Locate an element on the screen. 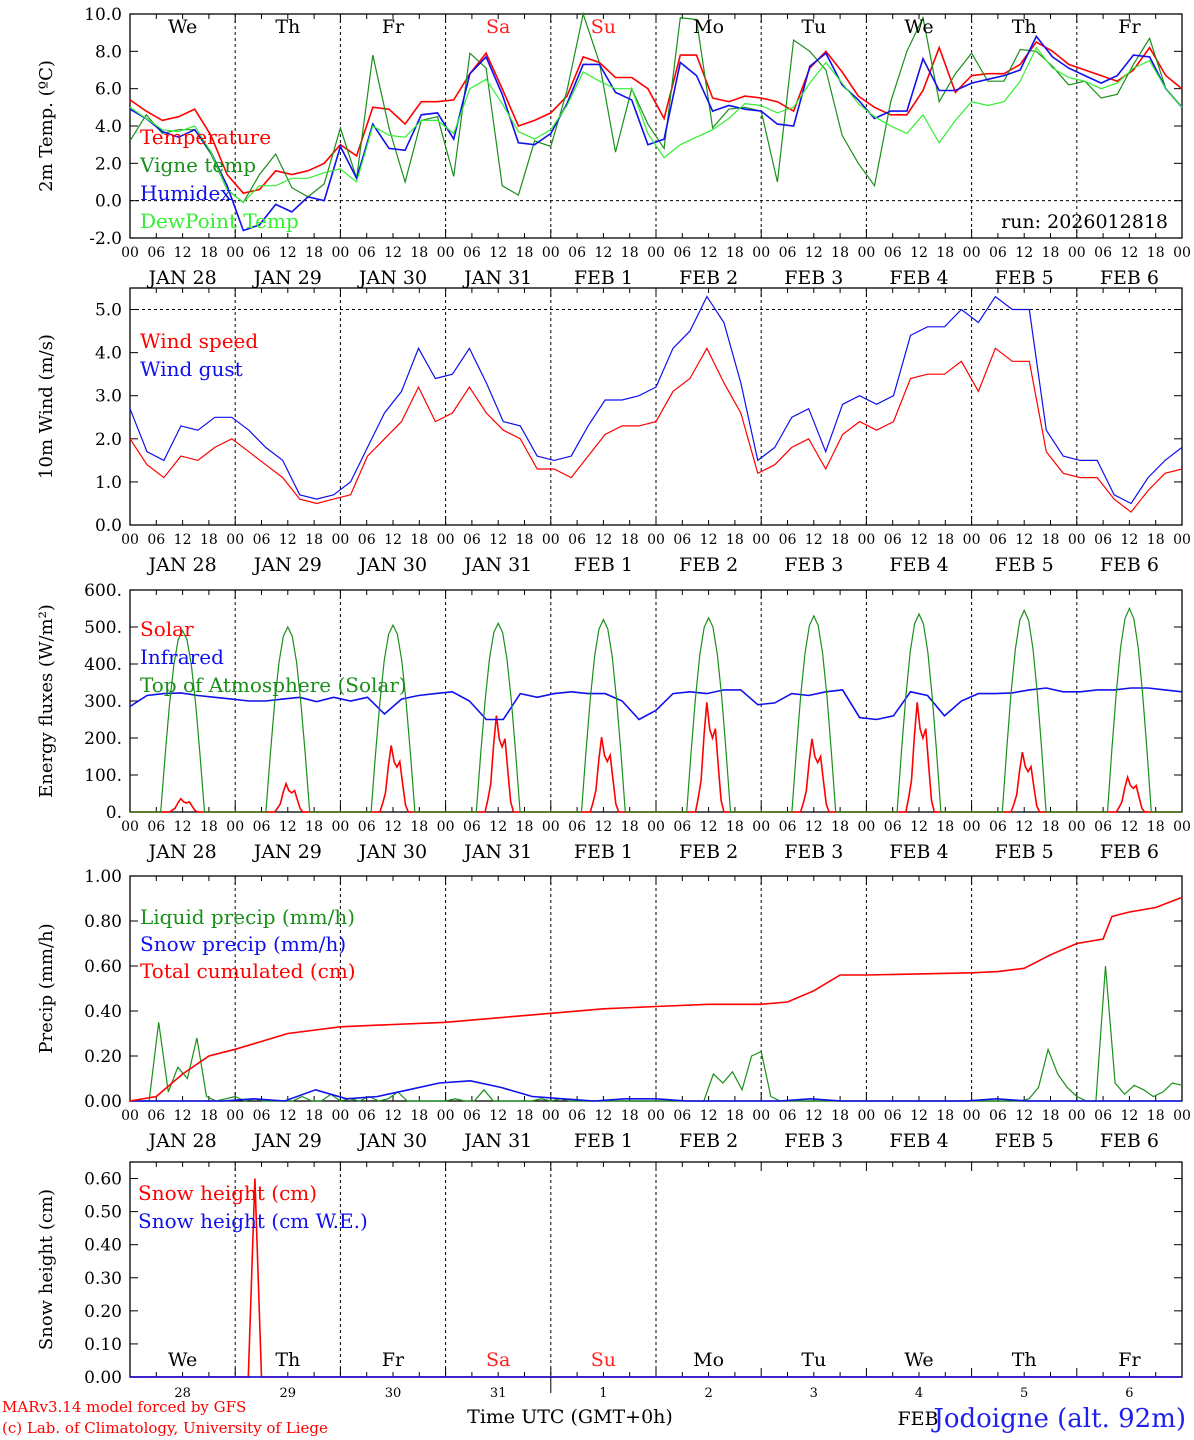 The width and height of the screenshot is (1194, 1440). y-tick-label: 200. is located at coordinates (103, 739).